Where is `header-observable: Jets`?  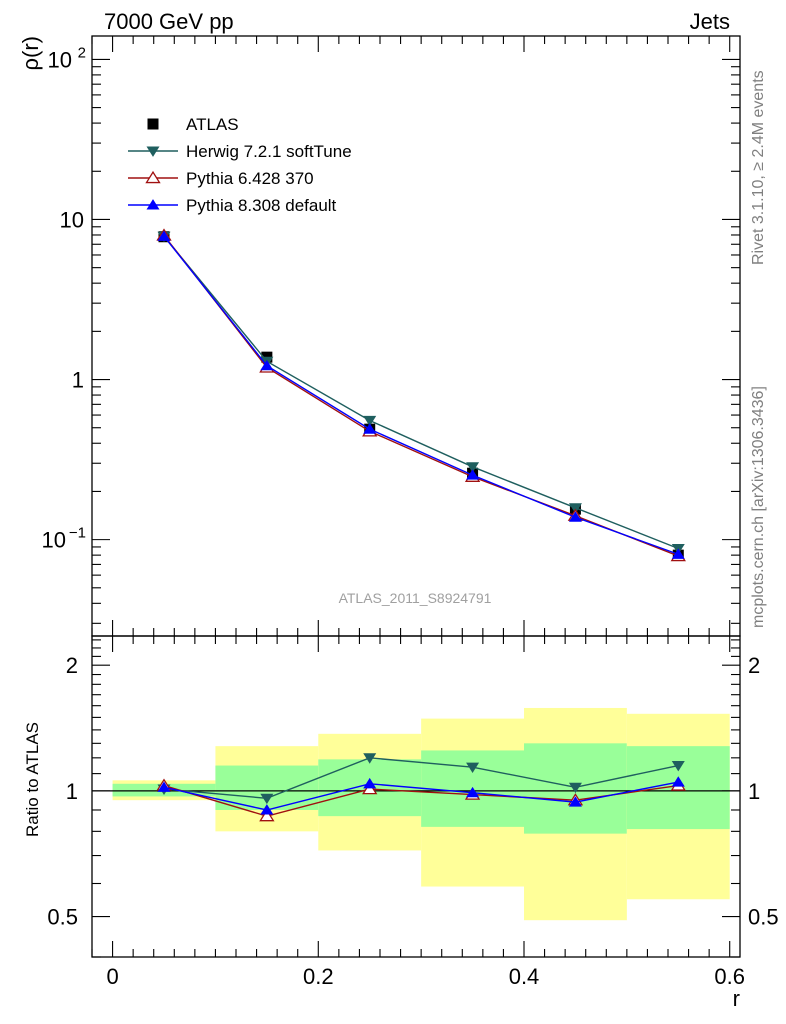
header-observable: Jets is located at coordinates (710, 21).